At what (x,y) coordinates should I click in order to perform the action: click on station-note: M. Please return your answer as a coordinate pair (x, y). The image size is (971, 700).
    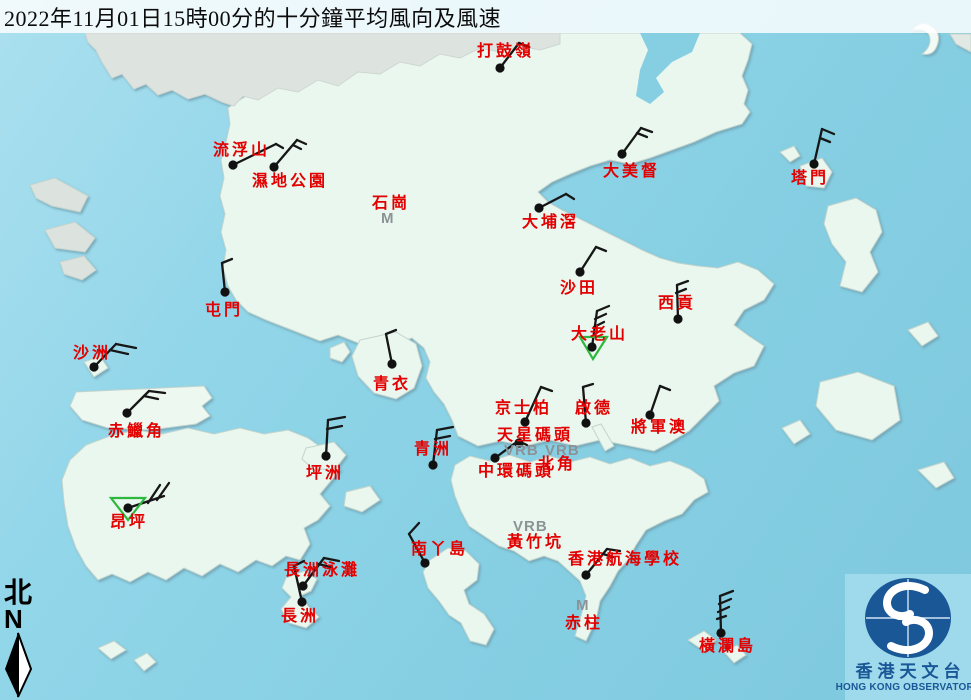
    Looking at the image, I should click on (583, 605).